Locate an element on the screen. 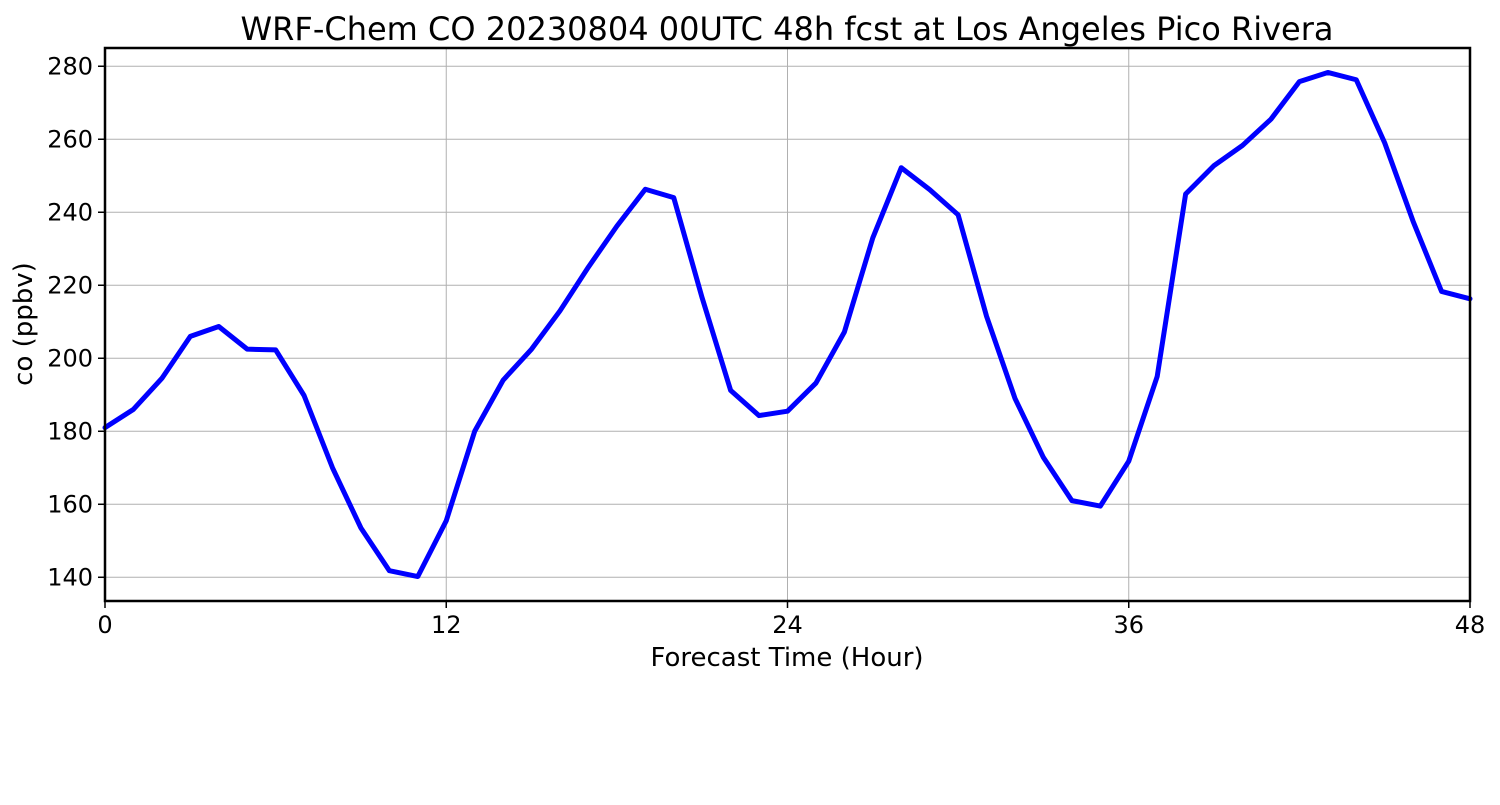 This screenshot has width=1500, height=805. x-tick-label: 24 is located at coordinates (787, 625).